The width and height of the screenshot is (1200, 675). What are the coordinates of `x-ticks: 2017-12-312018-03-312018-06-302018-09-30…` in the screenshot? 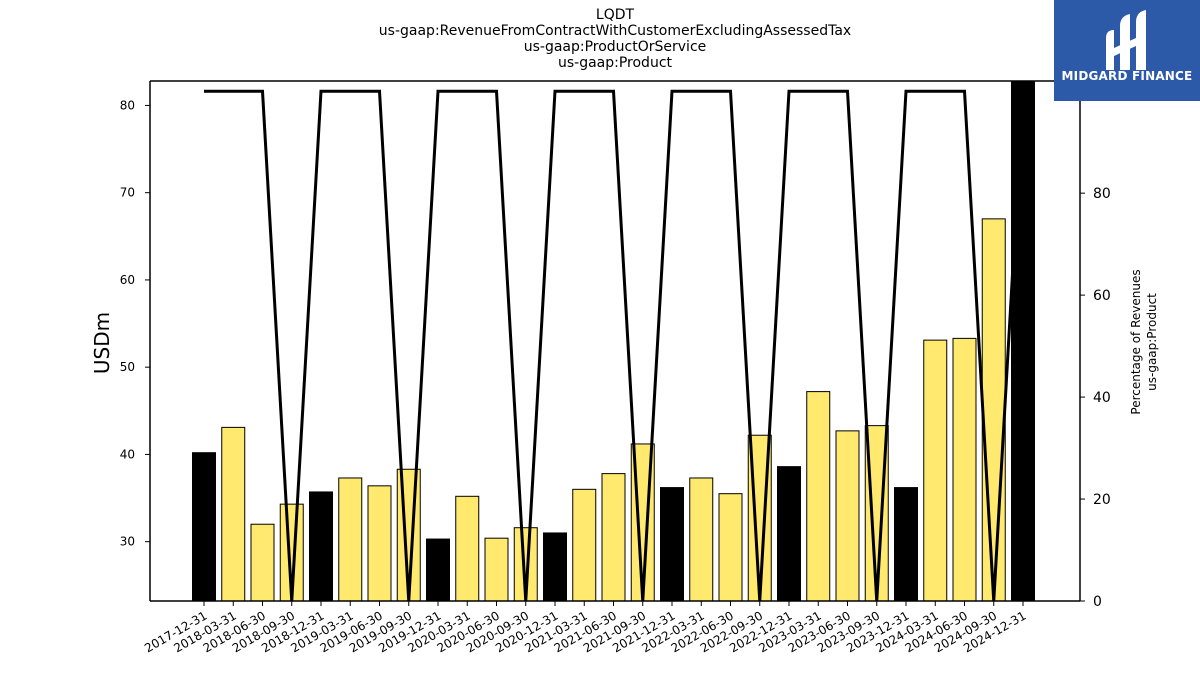 It's located at (585, 628).